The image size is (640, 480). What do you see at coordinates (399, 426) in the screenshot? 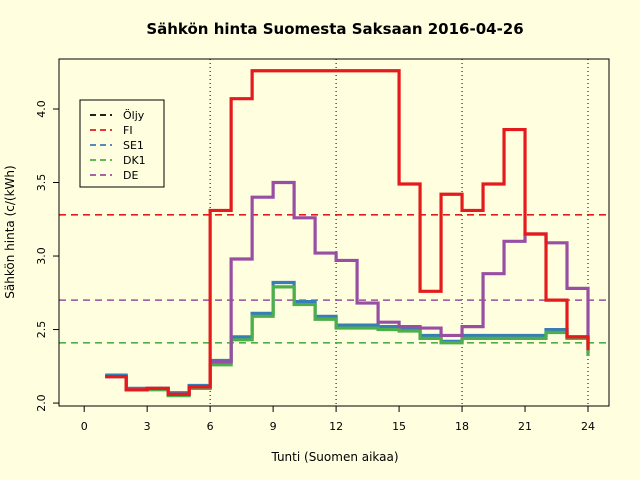
I see `x-tick-label: 15` at bounding box center [399, 426].